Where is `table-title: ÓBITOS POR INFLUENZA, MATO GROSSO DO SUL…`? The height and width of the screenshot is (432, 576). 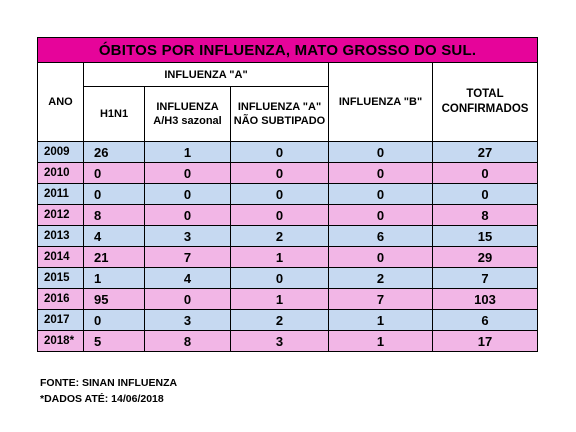
table-title: ÓBITOS POR INFLUENZA, MATO GROSSO DO SUL… is located at coordinates (287, 50).